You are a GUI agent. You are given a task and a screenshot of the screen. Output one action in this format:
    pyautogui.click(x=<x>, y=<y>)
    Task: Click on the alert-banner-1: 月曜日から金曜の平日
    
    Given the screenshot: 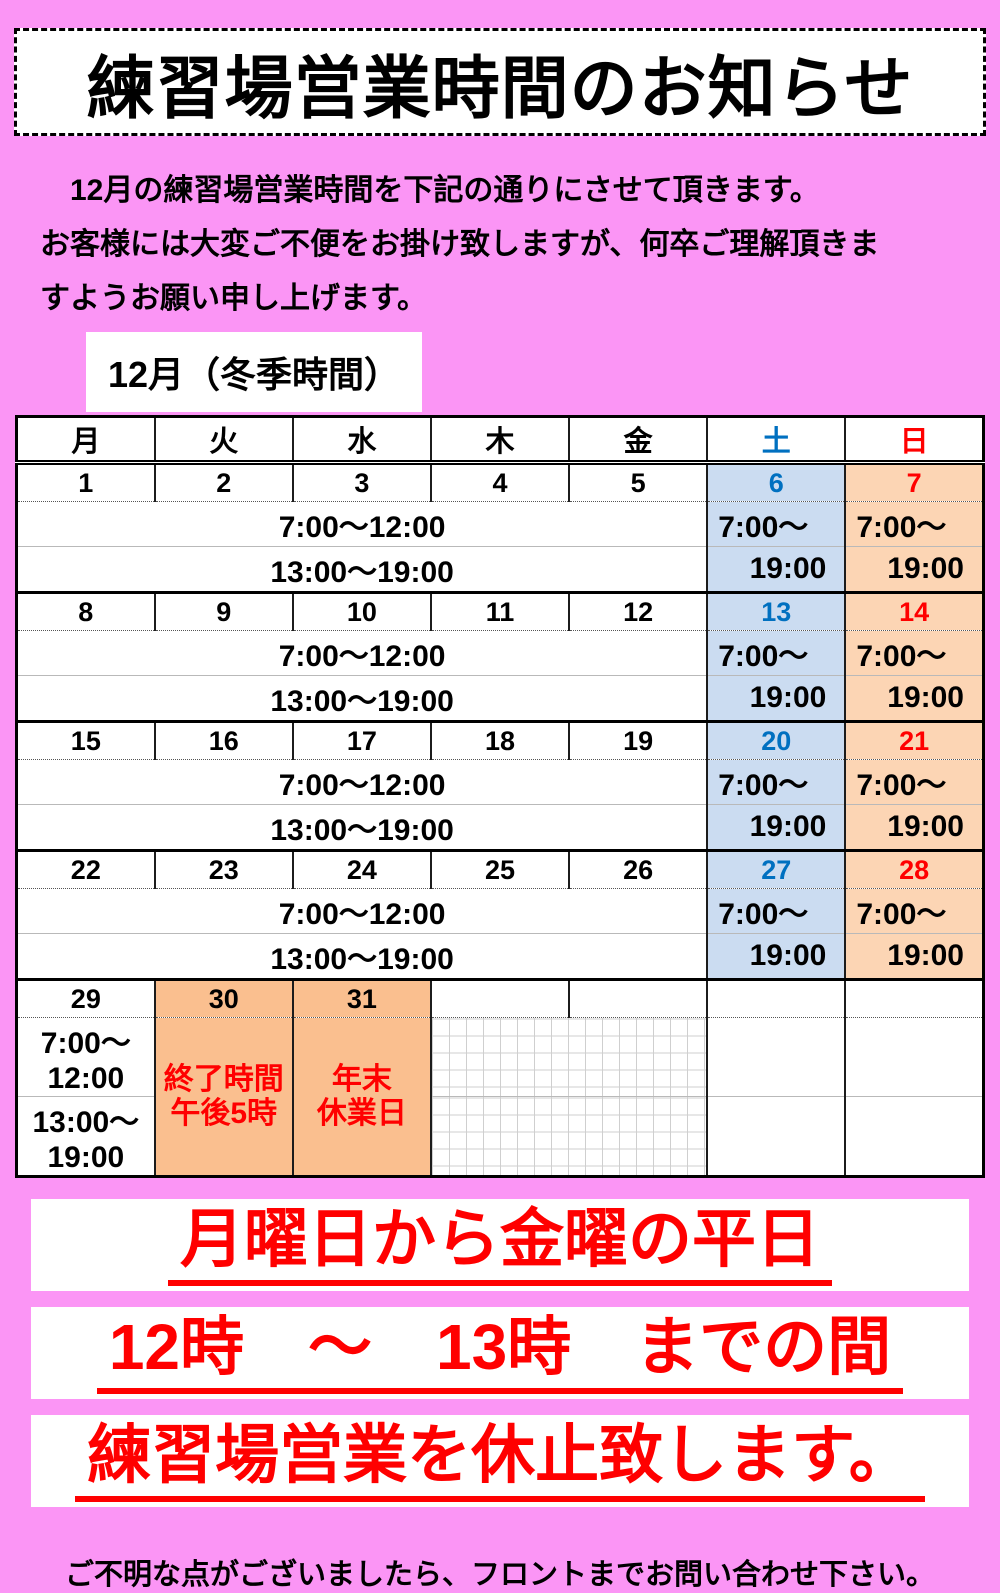 What is the action you would take?
    pyautogui.click(x=500, y=1245)
    